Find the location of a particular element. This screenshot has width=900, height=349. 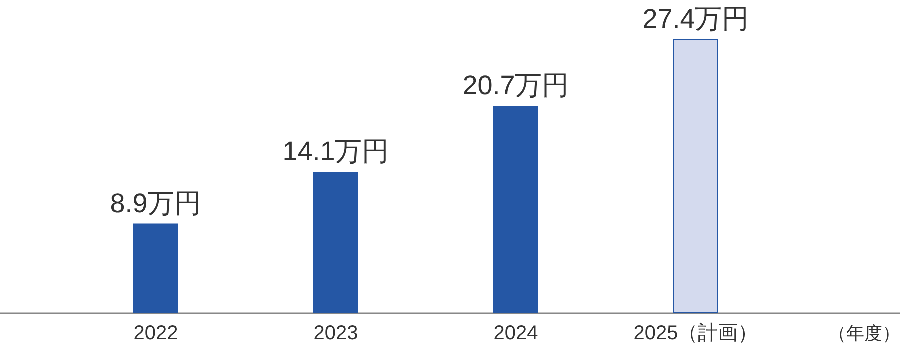

data-label: 8.9万円 is located at coordinates (156, 203).